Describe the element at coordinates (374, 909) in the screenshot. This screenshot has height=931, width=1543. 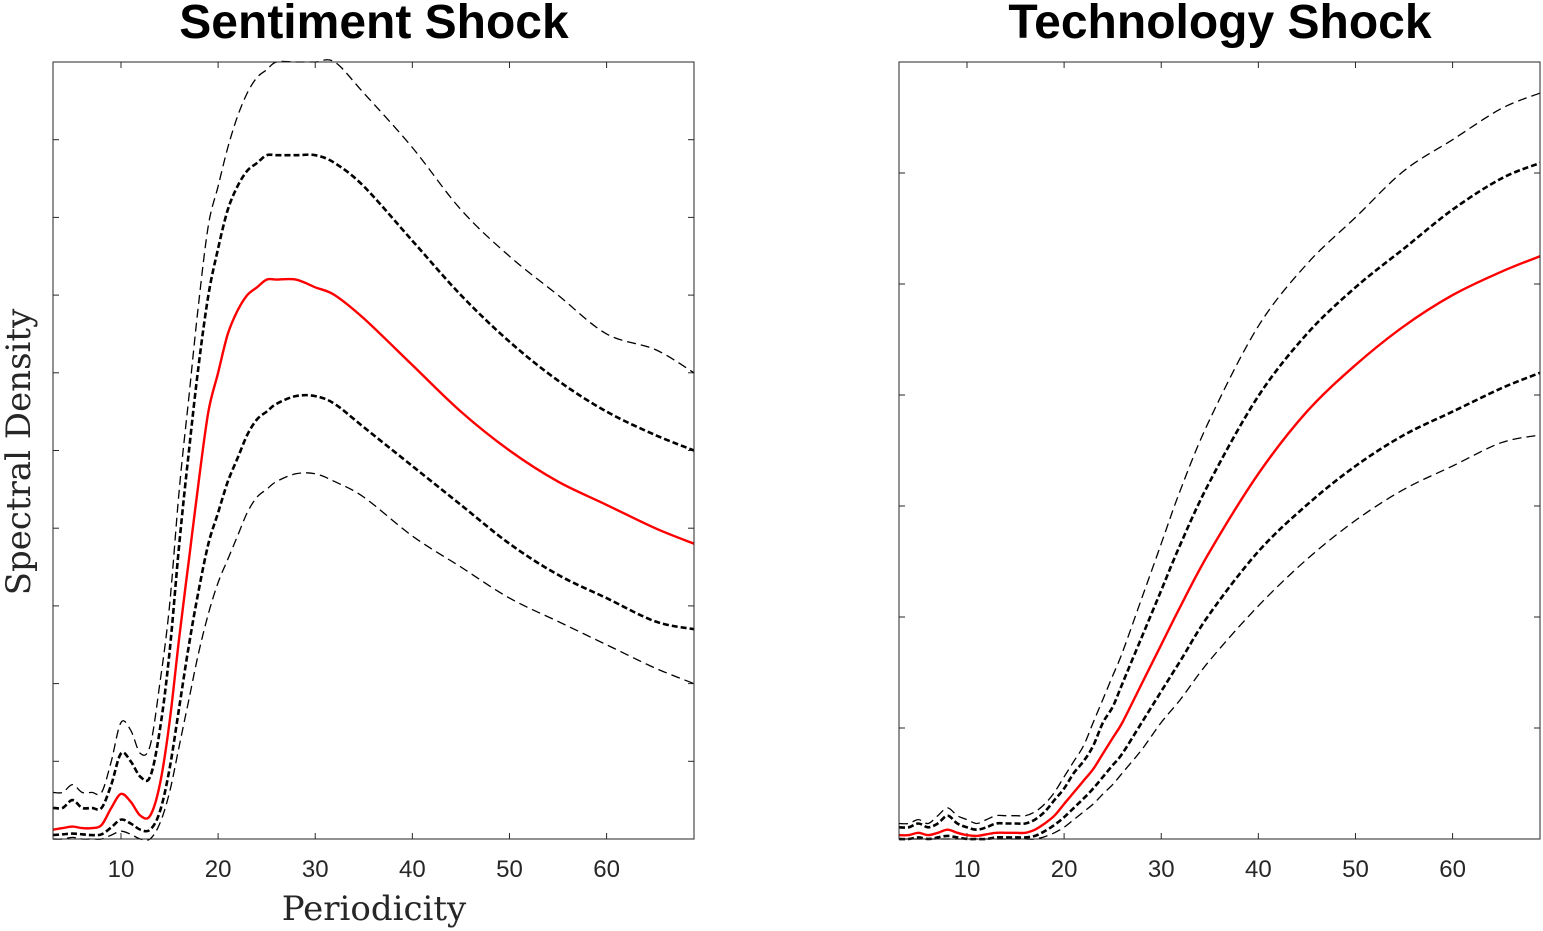
I see `x-axis-label: Periodicity` at that location.